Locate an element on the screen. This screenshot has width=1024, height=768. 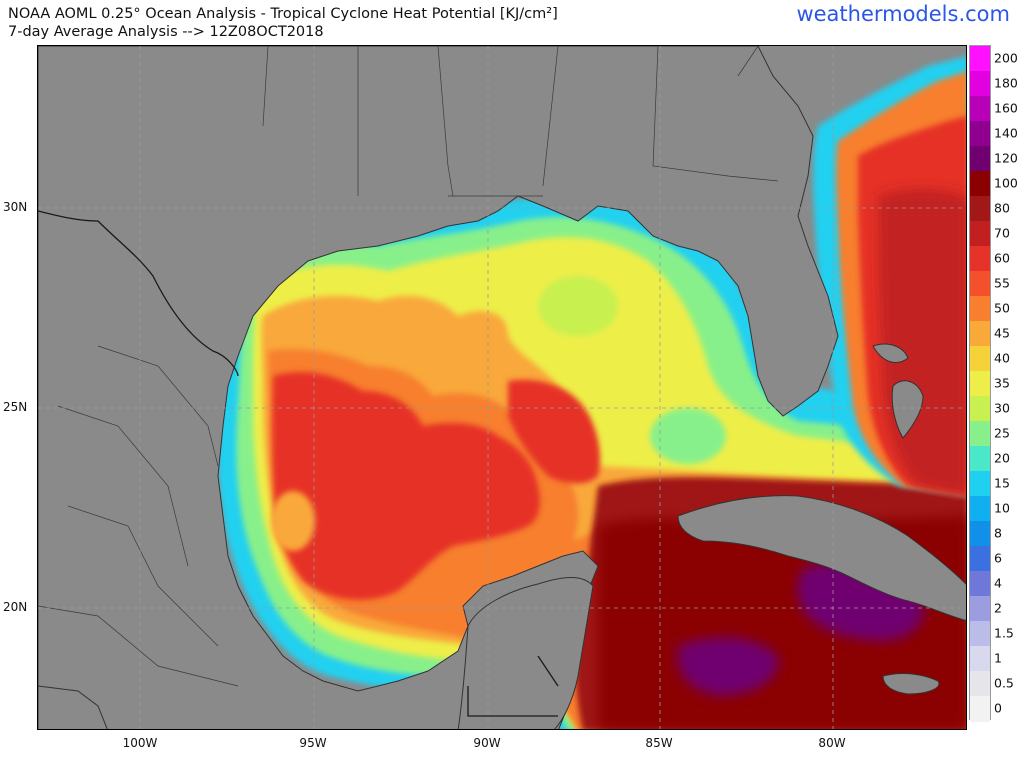
colorbar-tick-label: 30 is located at coordinates (1002, 407).